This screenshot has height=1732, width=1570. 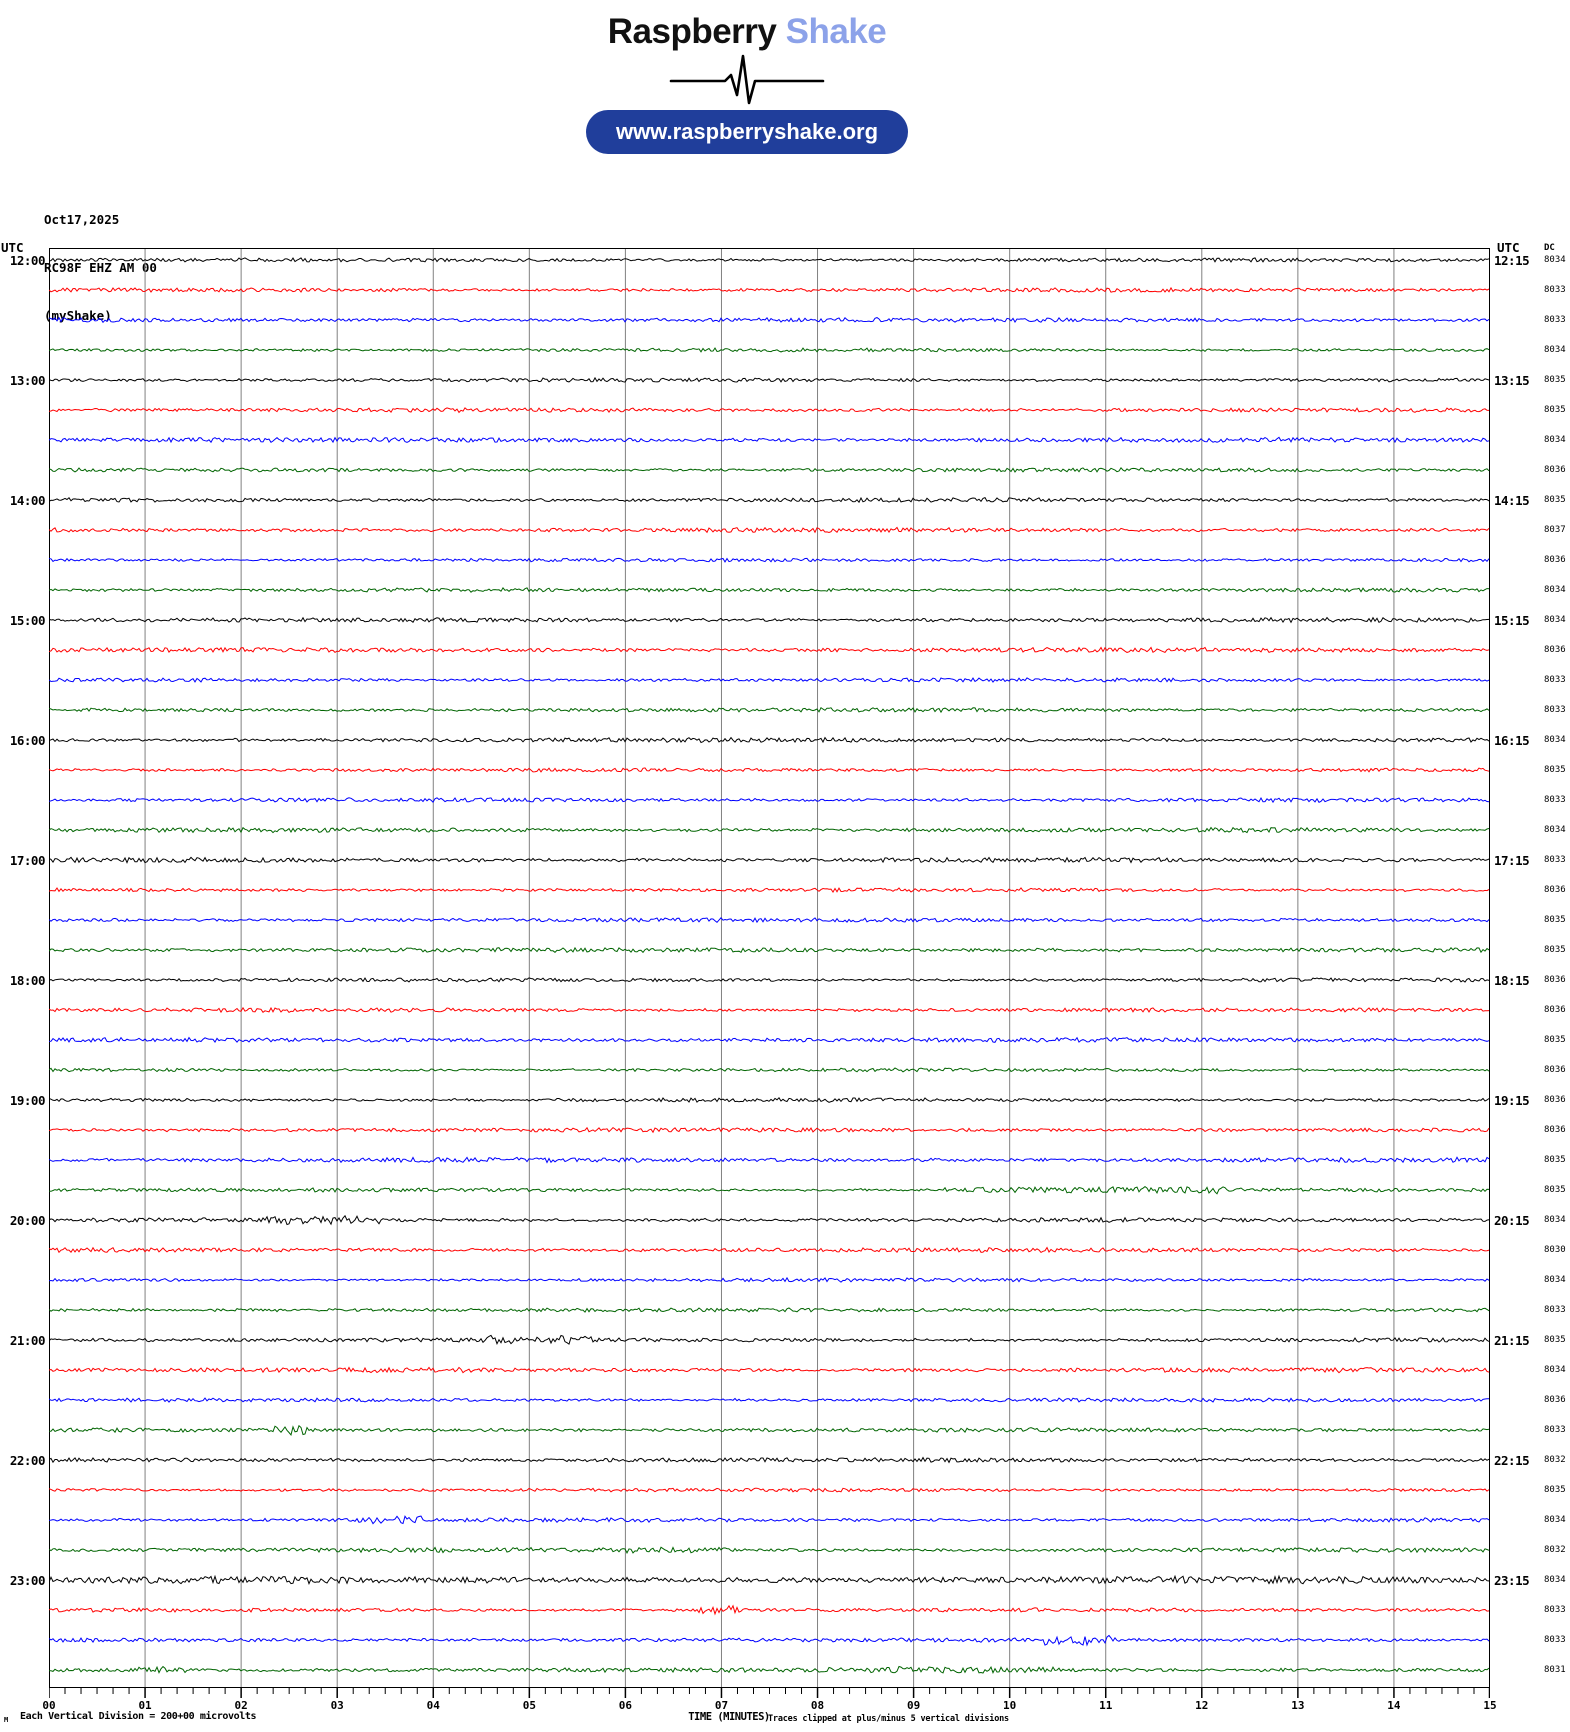 What do you see at coordinates (1512, 1220) in the screenshot?
I see `right-hour-label: 20:15` at bounding box center [1512, 1220].